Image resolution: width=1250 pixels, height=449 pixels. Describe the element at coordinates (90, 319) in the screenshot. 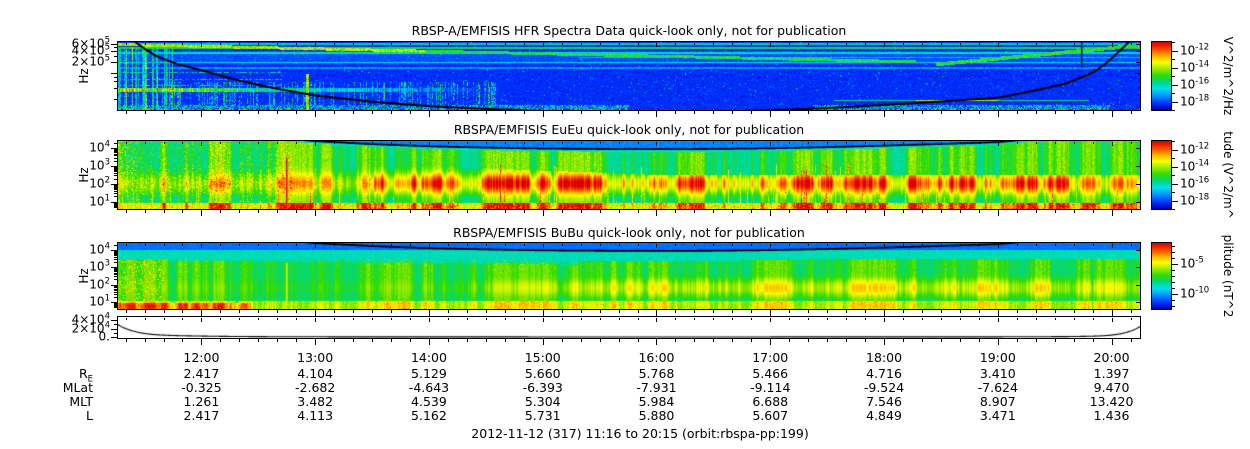

I see `y-tick-label: 4×104` at that location.